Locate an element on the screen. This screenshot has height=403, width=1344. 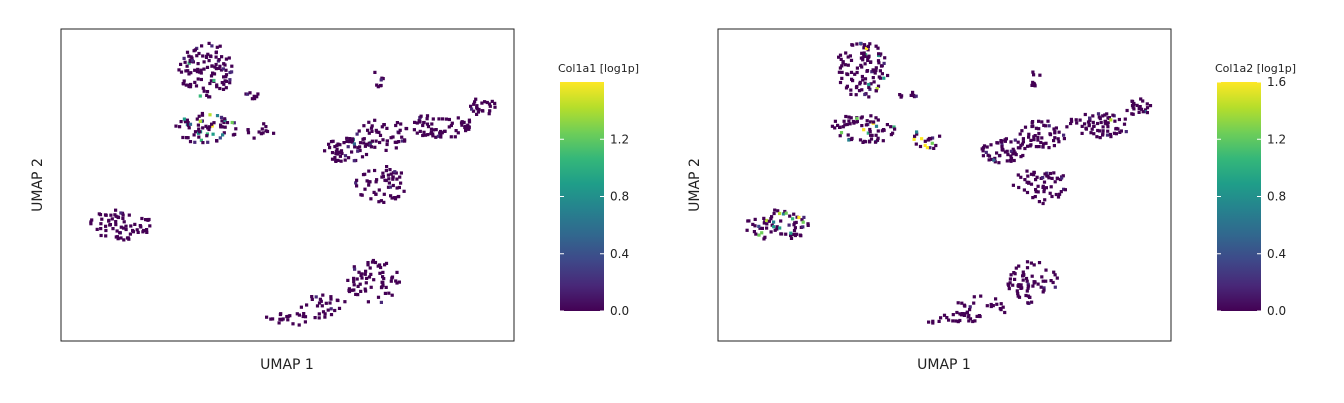
colorbar-title: Col1a1 [log1p] is located at coordinates (598, 68).